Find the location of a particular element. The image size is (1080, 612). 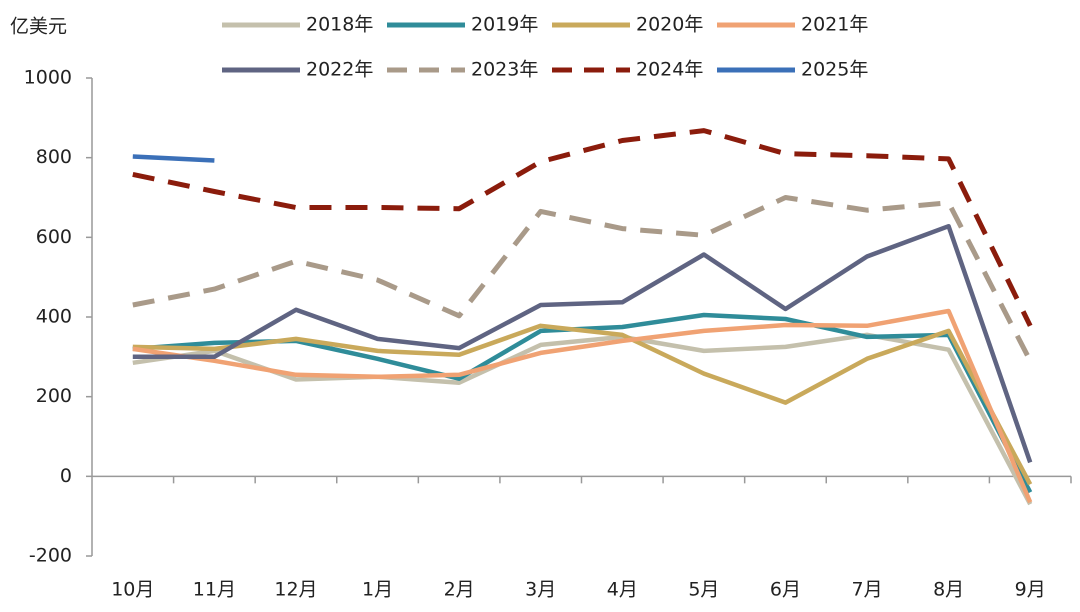

x-tick-label: 12月 is located at coordinates (295, 590).